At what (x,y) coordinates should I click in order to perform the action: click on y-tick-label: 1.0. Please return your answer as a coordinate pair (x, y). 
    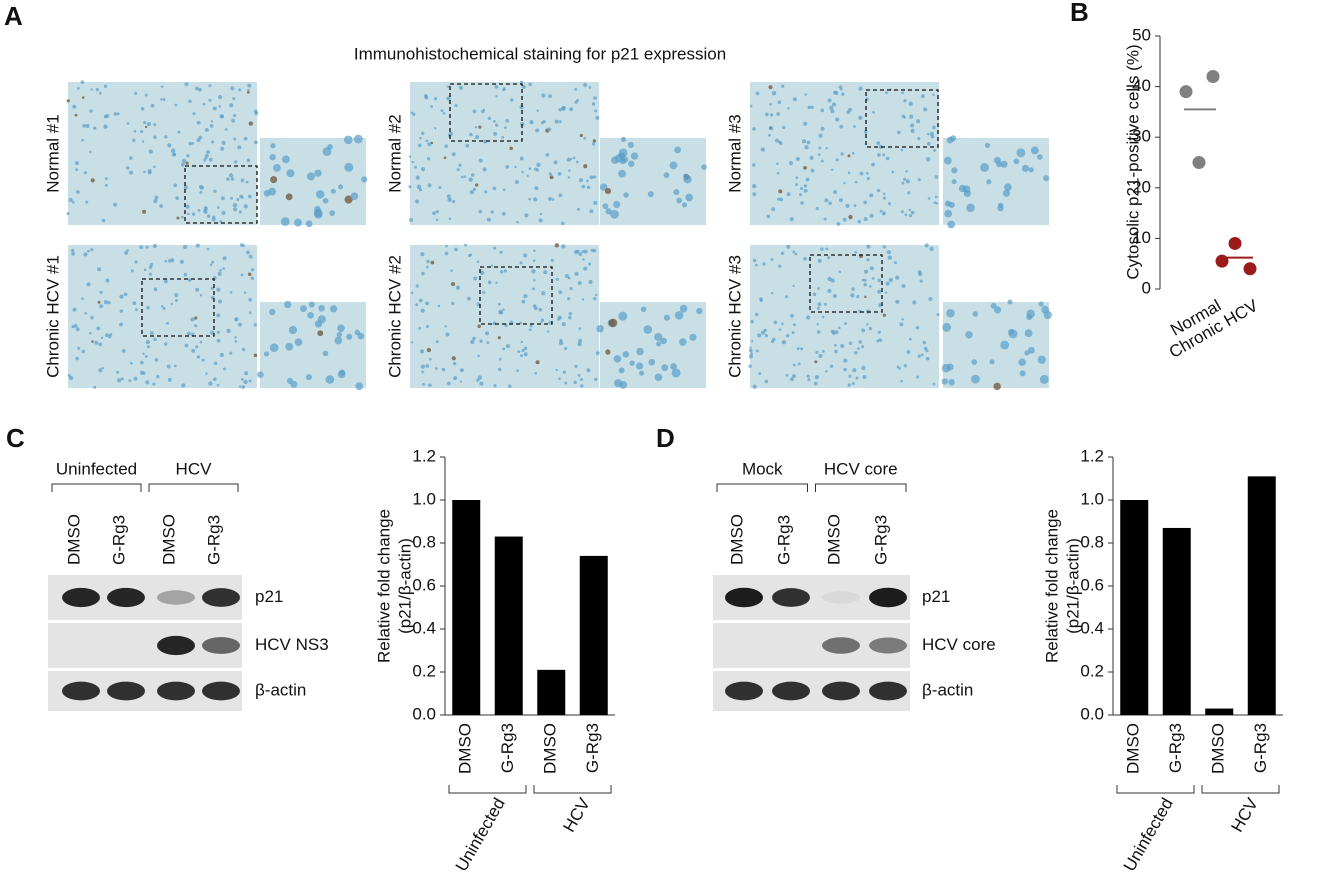
    Looking at the image, I should click on (1092, 498).